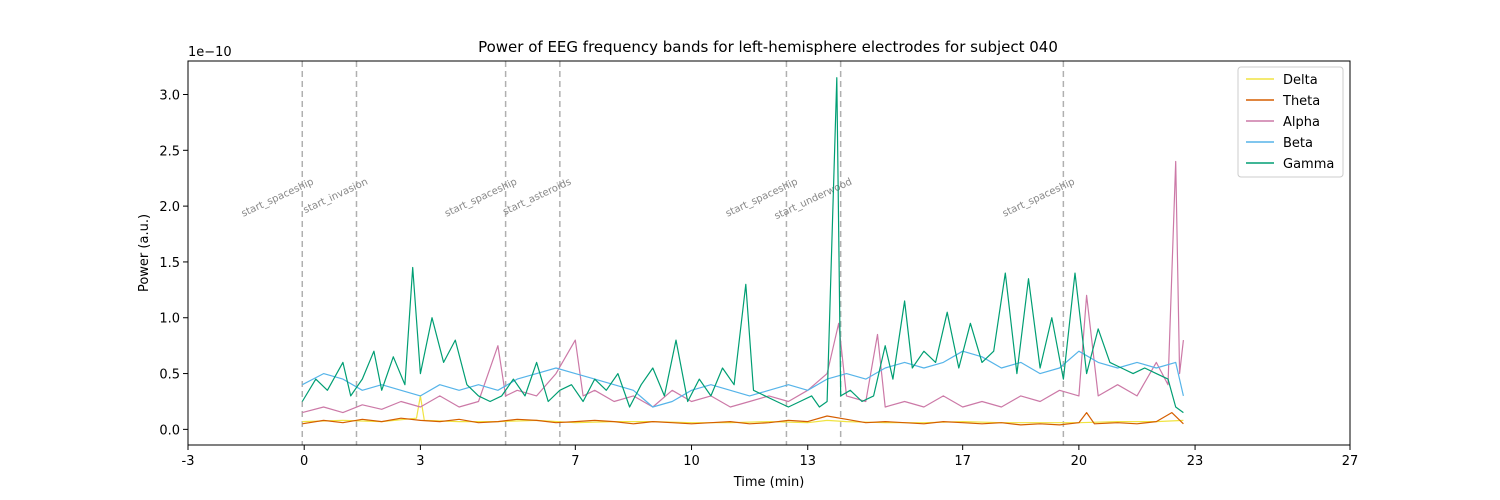 The width and height of the screenshot is (1500, 500). I want to click on y-tick-label: 2.0, so click(169, 207).